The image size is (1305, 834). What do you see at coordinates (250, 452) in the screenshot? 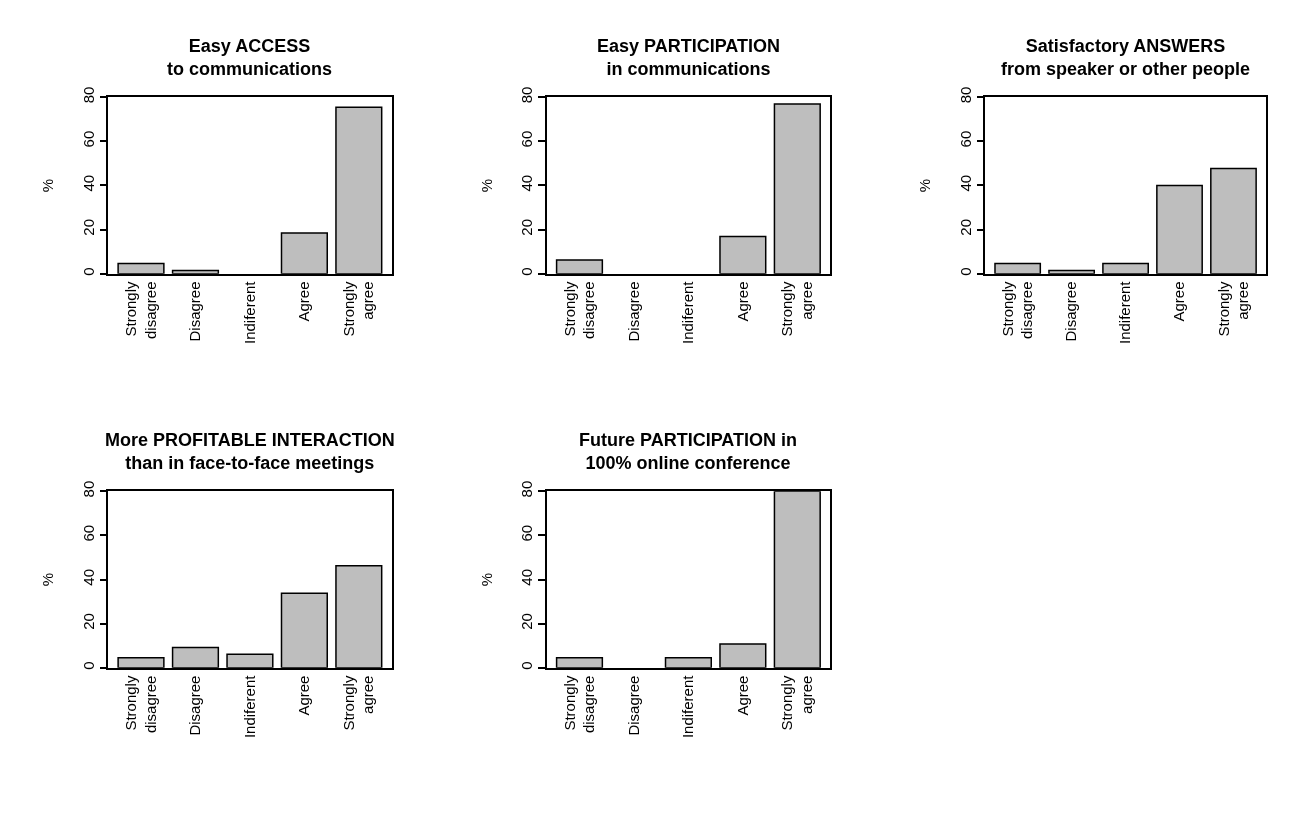
I see `chart-title: More PROFITABLE INTERACTION than in face-to-face meetings` at bounding box center [250, 452].